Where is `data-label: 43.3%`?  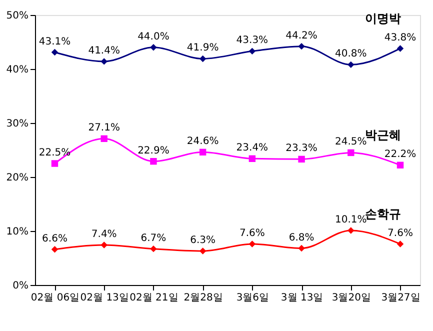 data-label: 43.3% is located at coordinates (252, 40).